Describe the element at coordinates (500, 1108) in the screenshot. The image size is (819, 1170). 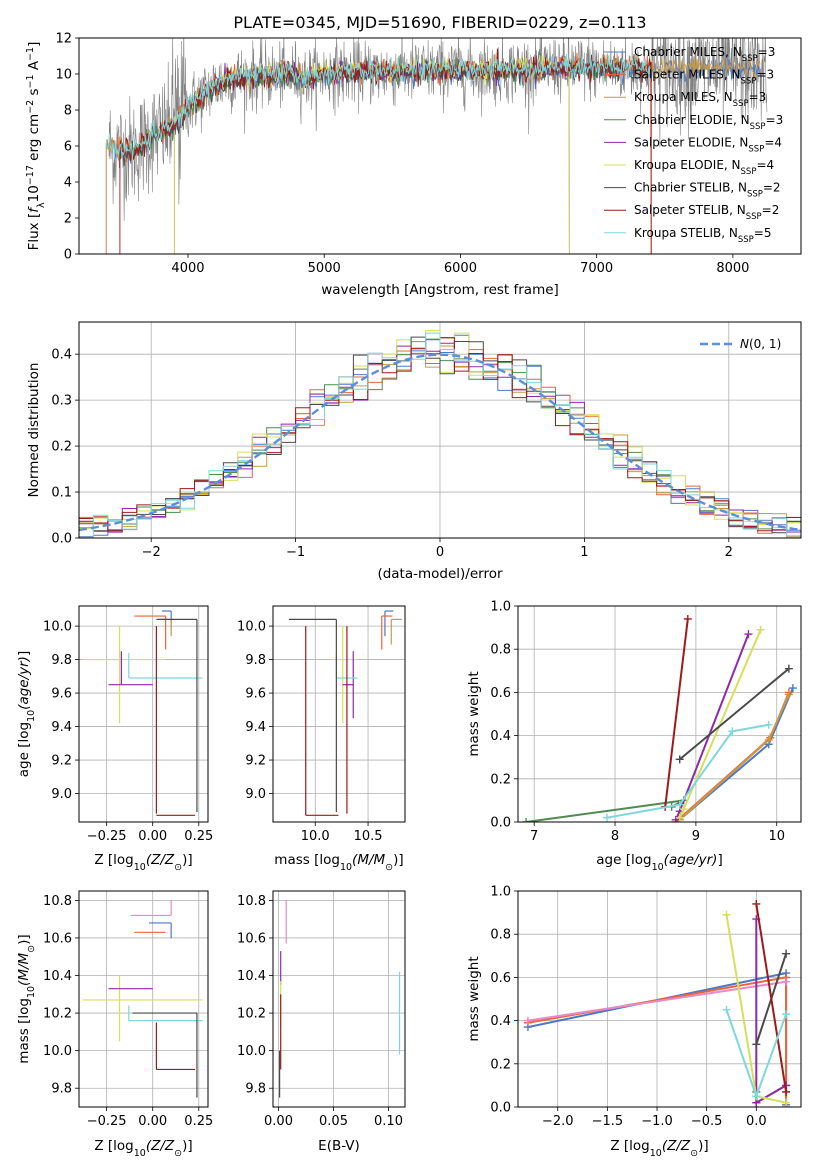
I see `y-tick-label: 0.0` at that location.